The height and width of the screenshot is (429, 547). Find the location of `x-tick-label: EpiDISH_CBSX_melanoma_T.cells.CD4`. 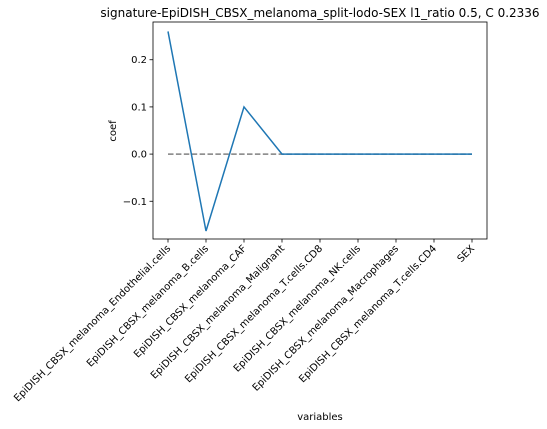

x-tick-label: EpiDISH_CBSX_melanoma_T.cells.CD4 is located at coordinates (368, 314).